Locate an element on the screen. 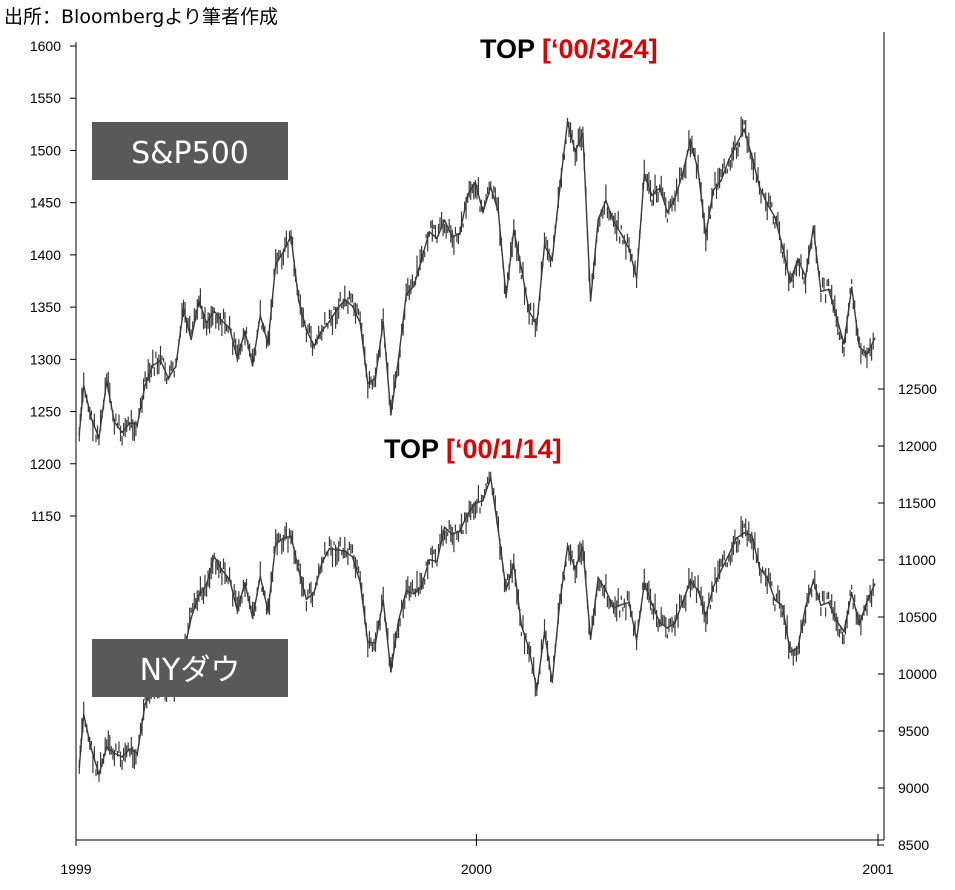 The width and height of the screenshot is (955, 890). right-tick-label: 10000 is located at coordinates (917, 674).